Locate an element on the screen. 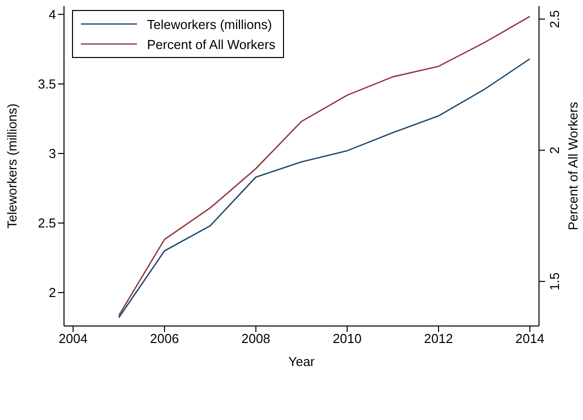  y-axis-title: Teleworkers (millions) is located at coordinates (12, 166).